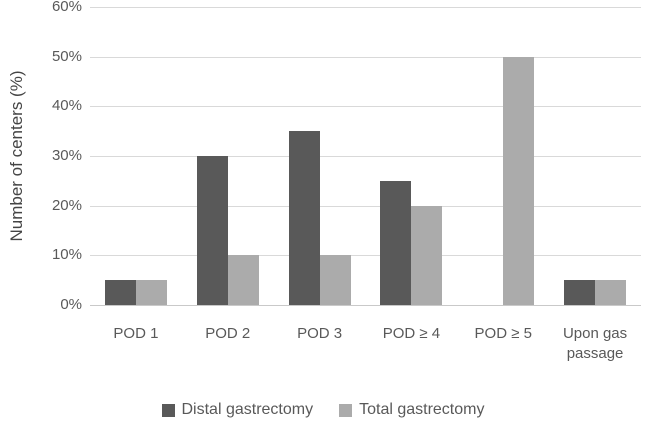  I want to click on y-tick-label-30pct: 30%, so click(66, 155).